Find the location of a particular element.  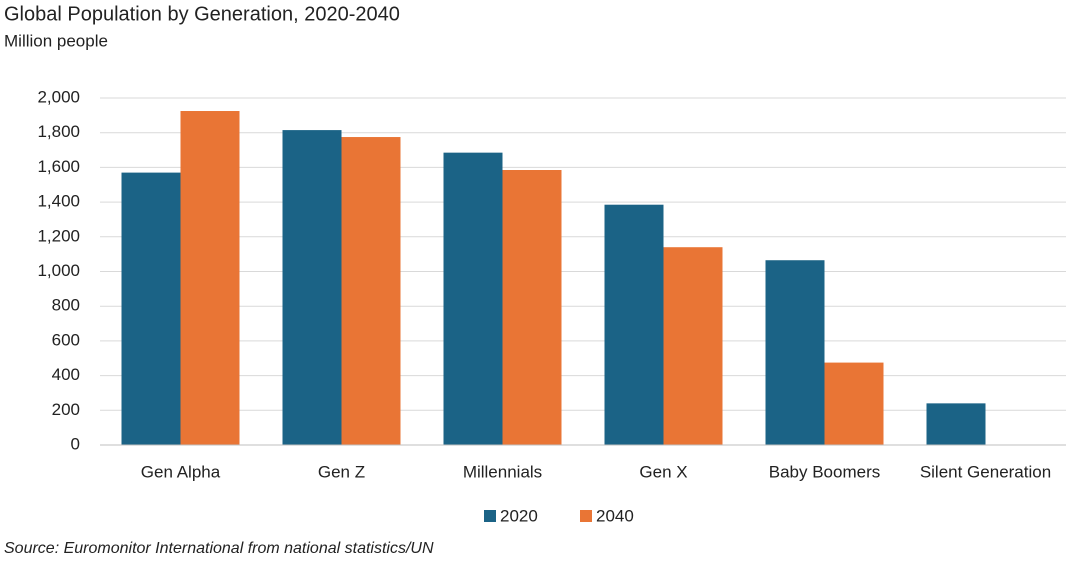

y-tick-label: 2,000 is located at coordinates (58, 96).